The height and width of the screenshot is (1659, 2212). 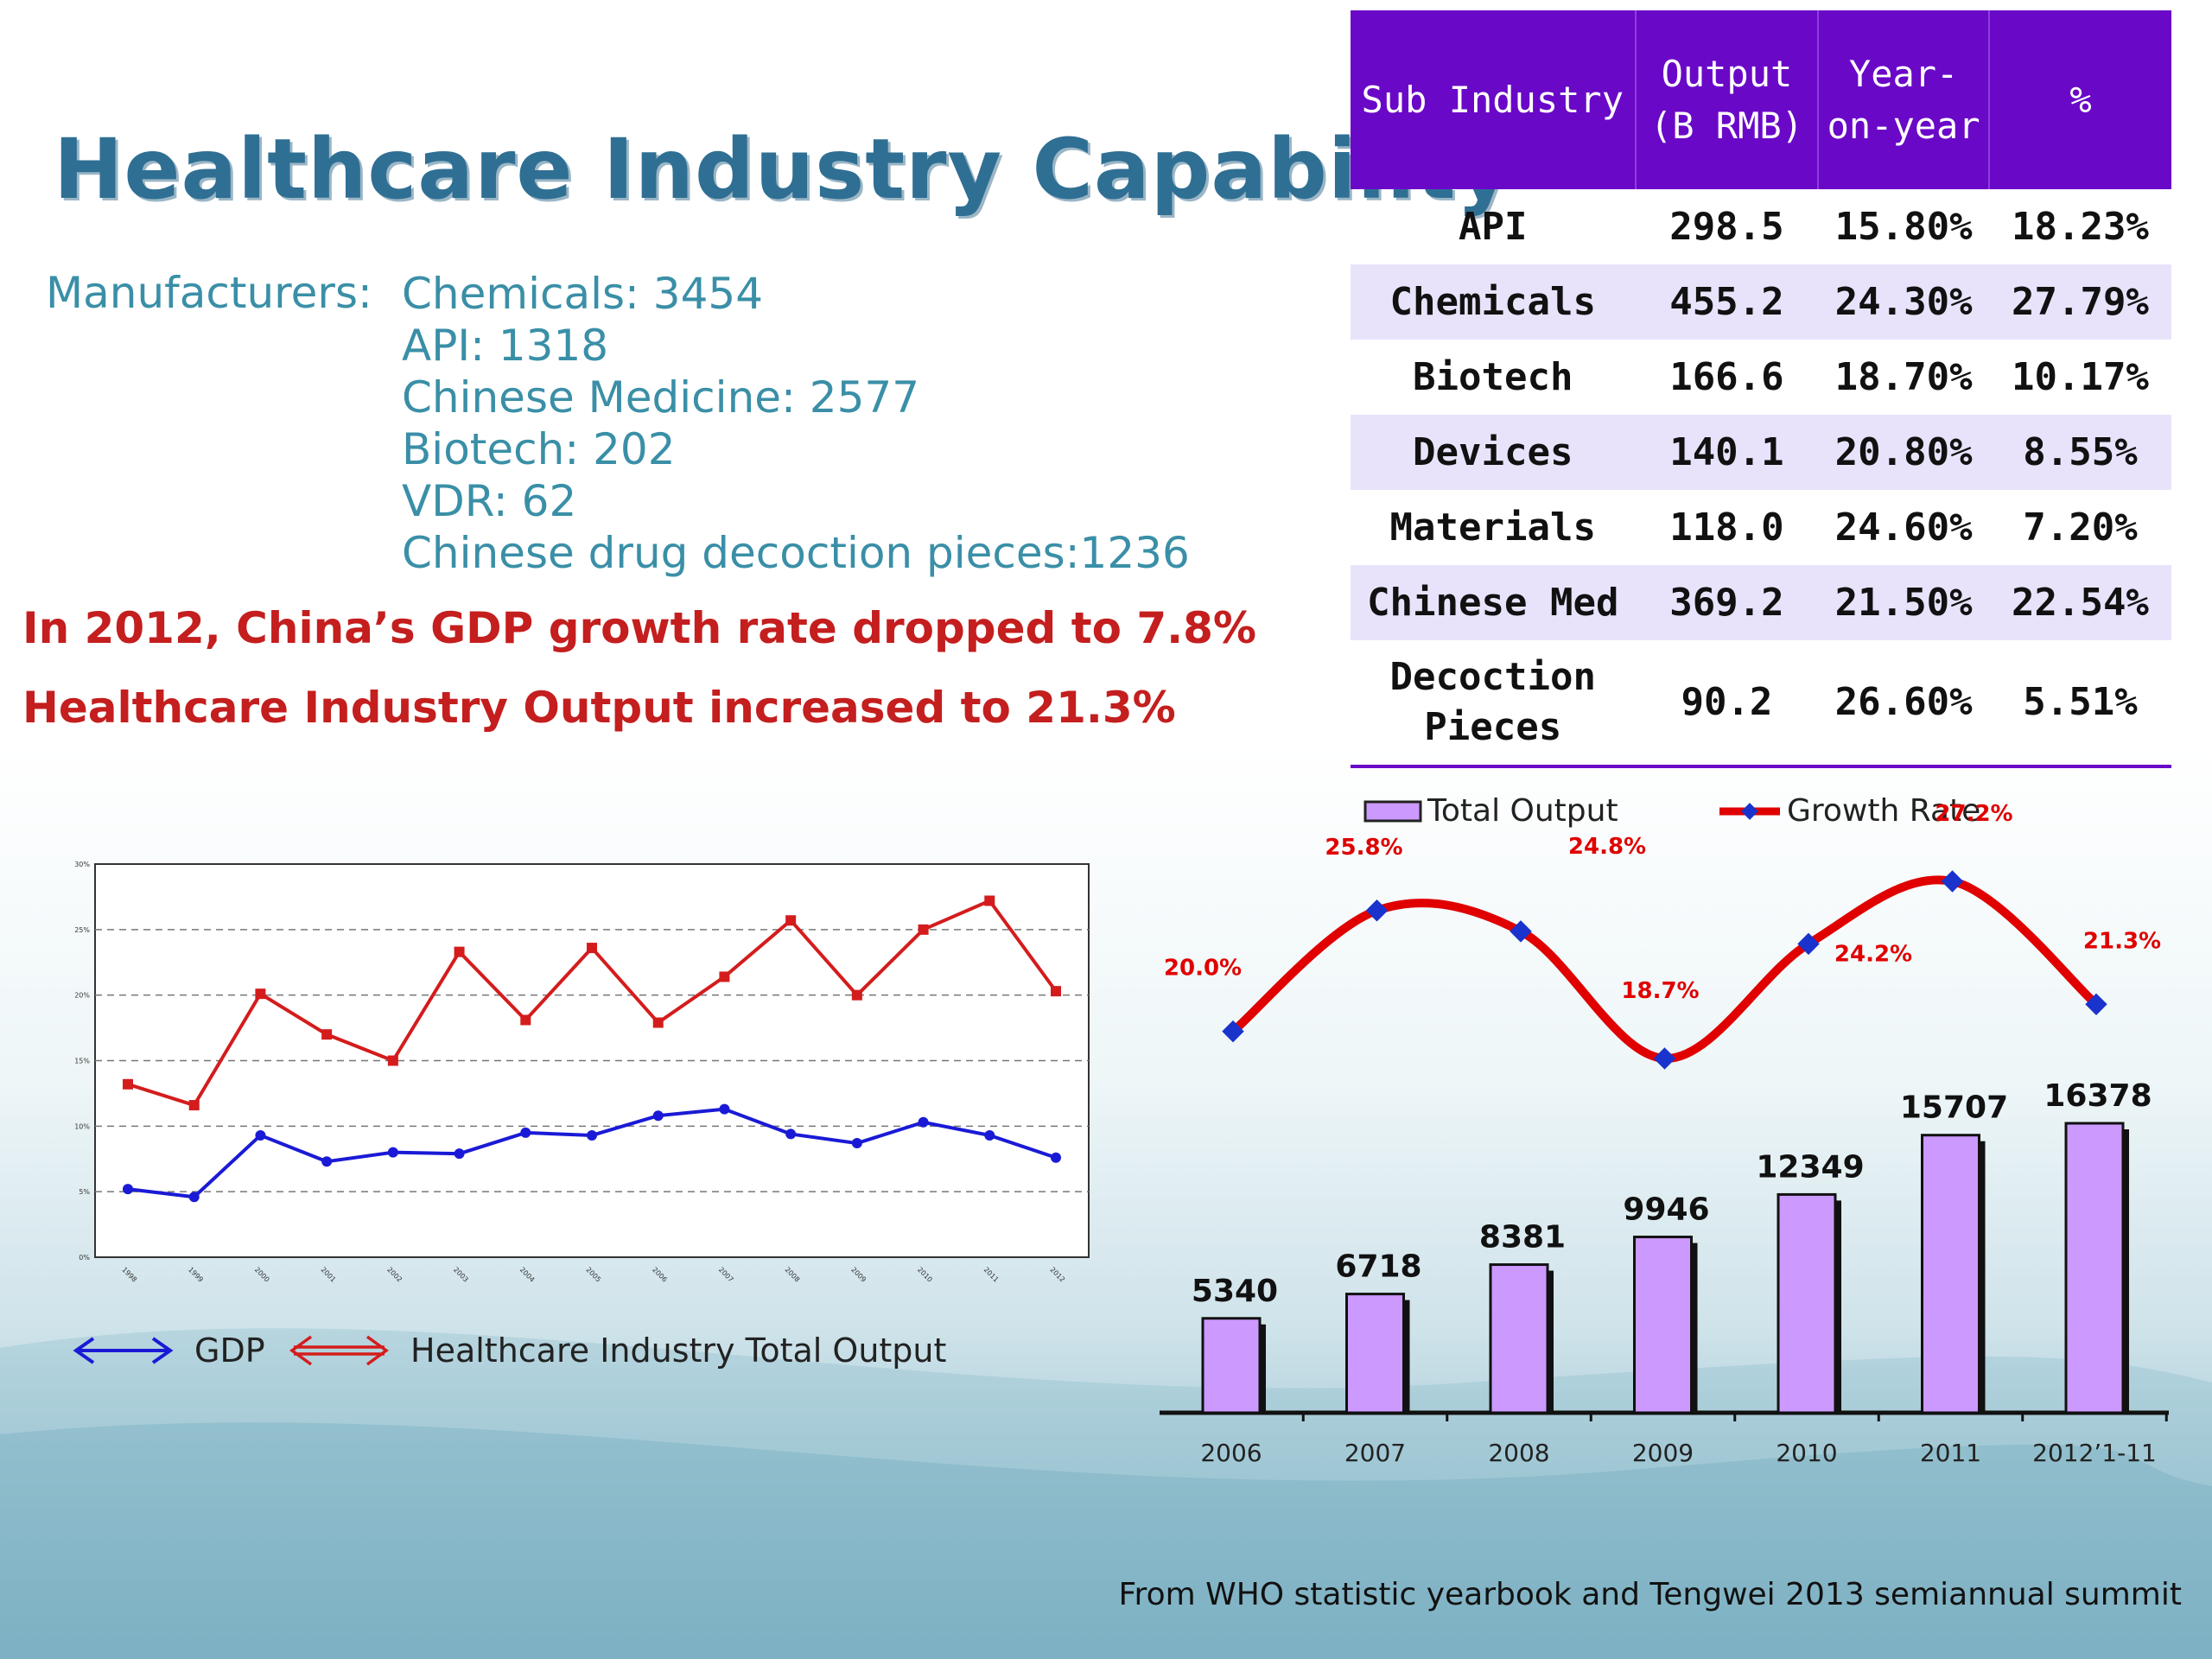 I want to click on bar-value-label: 8381, so click(x=1522, y=1237).